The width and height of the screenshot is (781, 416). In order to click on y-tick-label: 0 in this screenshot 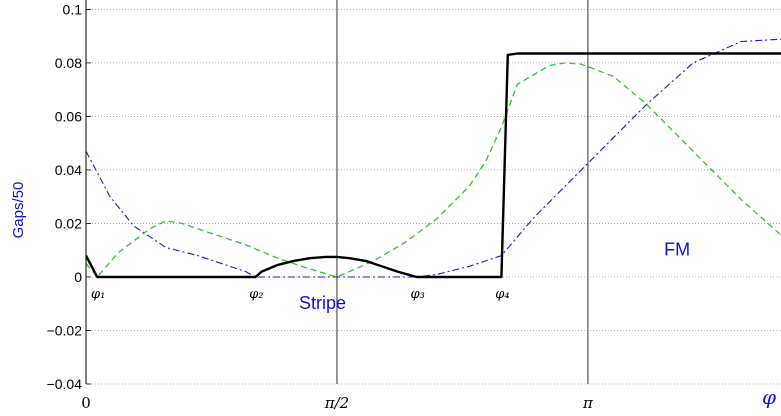, I will do `click(78, 277)`.